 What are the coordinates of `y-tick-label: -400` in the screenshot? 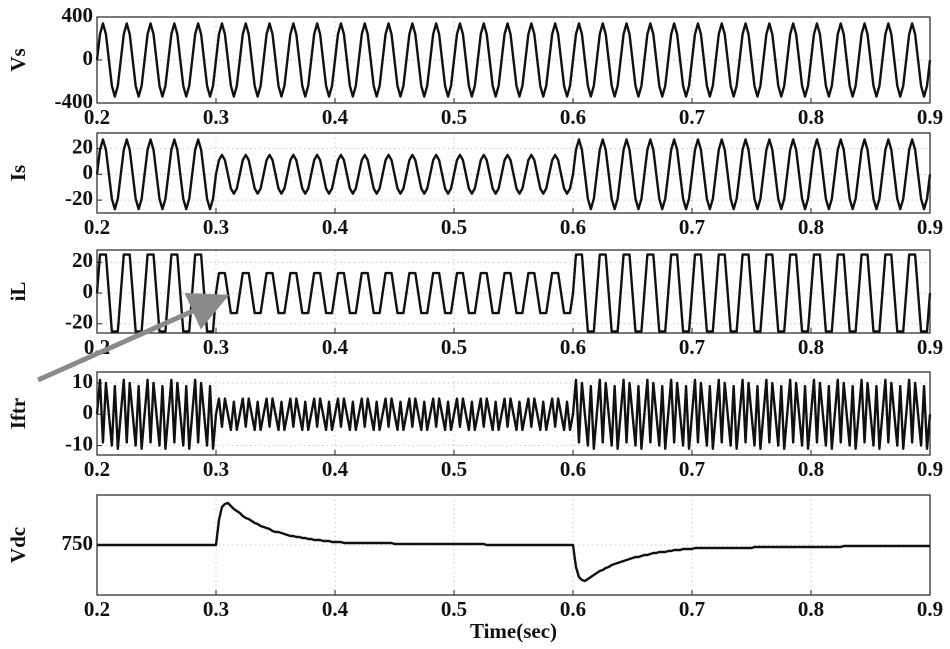 It's located at (74, 101).